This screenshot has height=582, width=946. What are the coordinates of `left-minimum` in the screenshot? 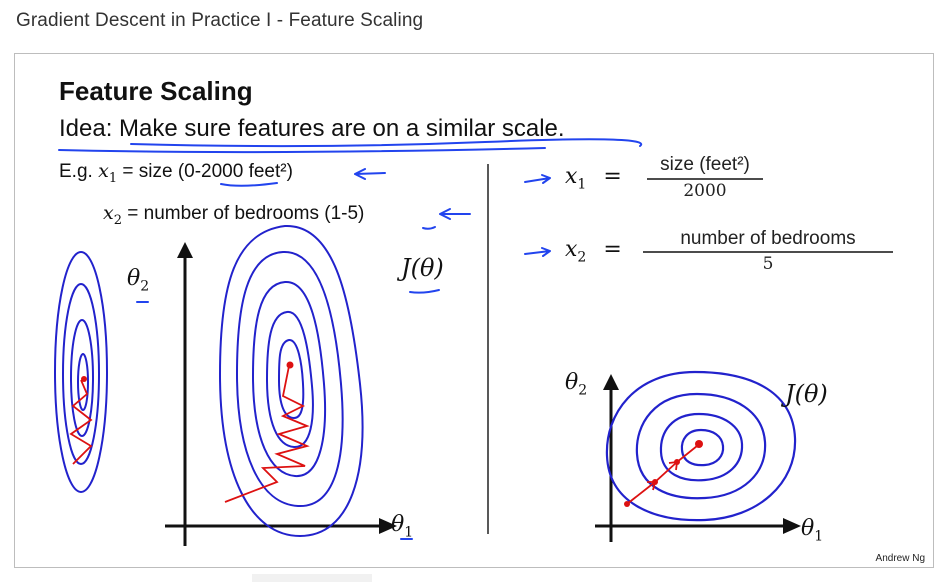 It's located at (290, 365).